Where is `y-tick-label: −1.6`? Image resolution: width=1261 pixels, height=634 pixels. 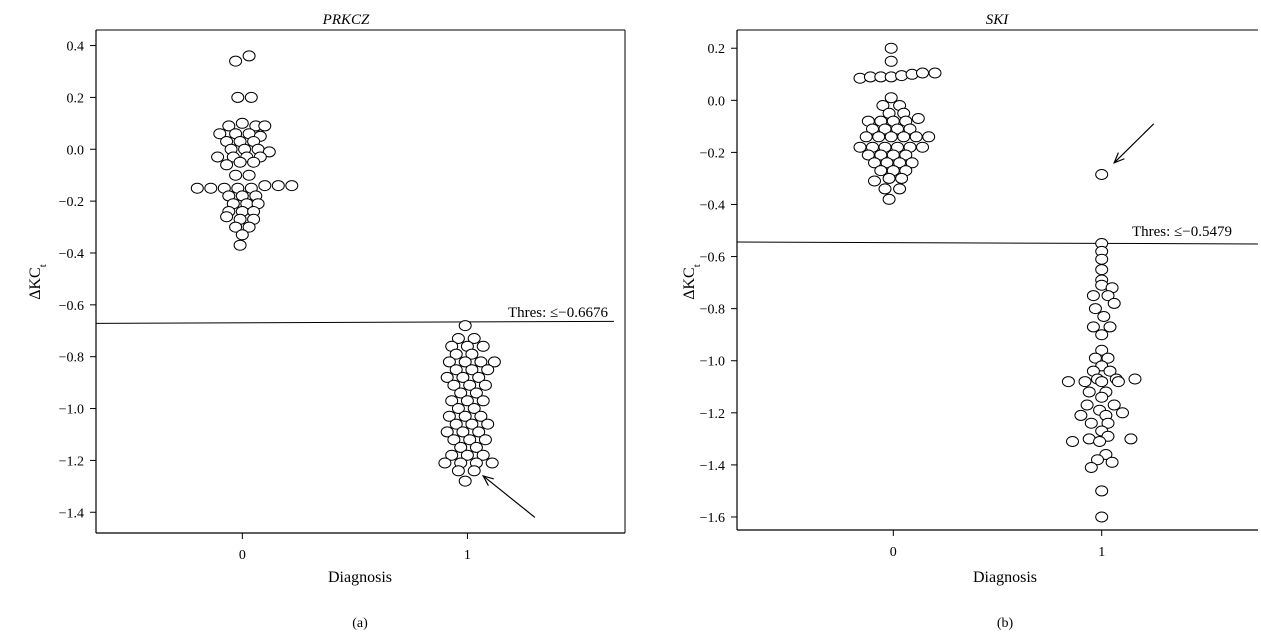 y-tick-label: −1.6 is located at coordinates (712, 518).